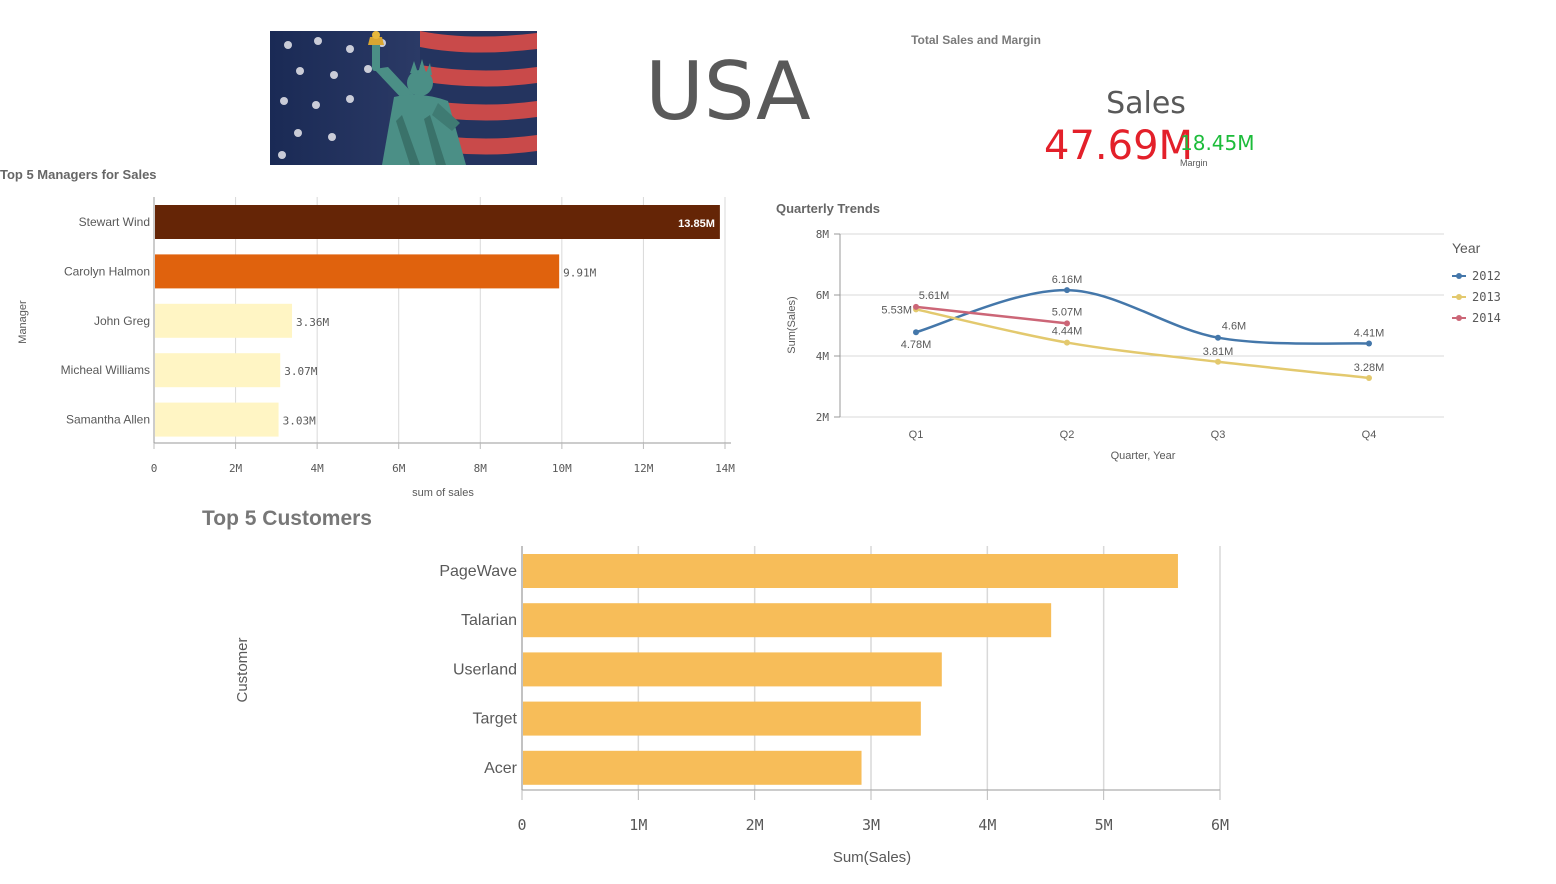  Describe the element at coordinates (1119, 146) in the screenshot. I see `kpi-sales-value: 47.69M` at that location.